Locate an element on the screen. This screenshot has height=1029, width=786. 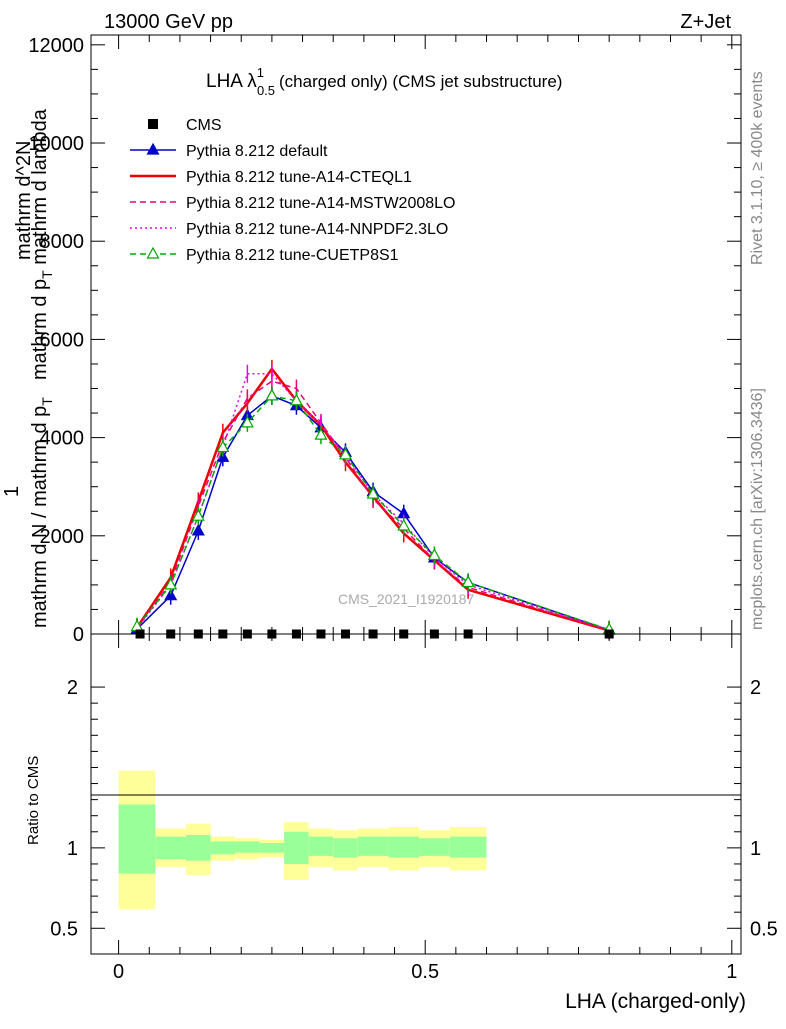
y-tick-label: 6000 is located at coordinates (62, 340).